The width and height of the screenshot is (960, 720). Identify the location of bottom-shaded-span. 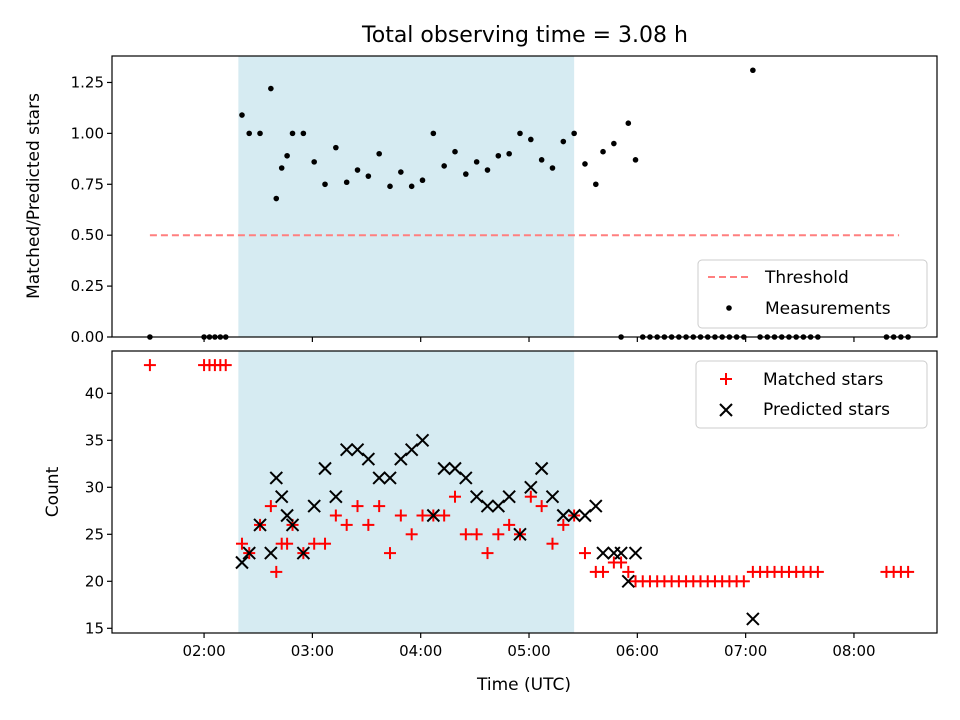
(406, 492).